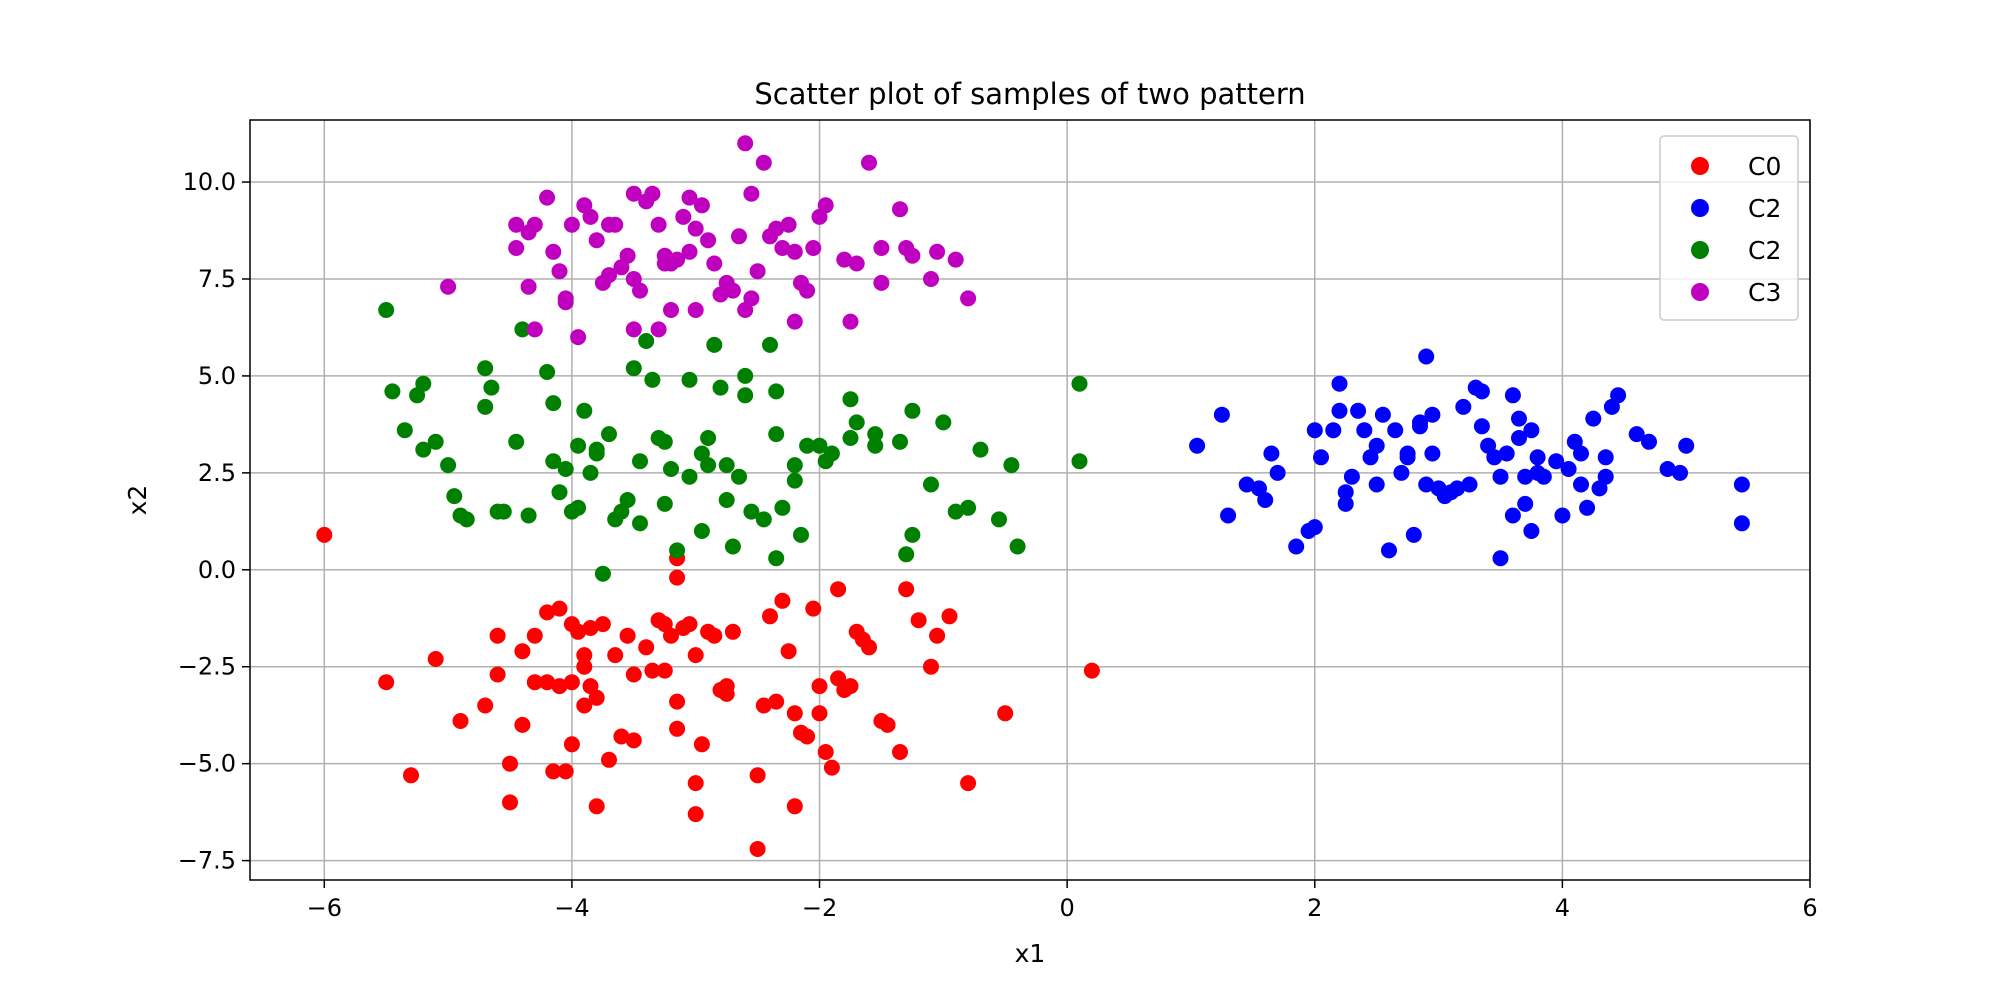 The height and width of the screenshot is (1004, 2000). I want to click on x-tick-label: 6, so click(1809, 908).